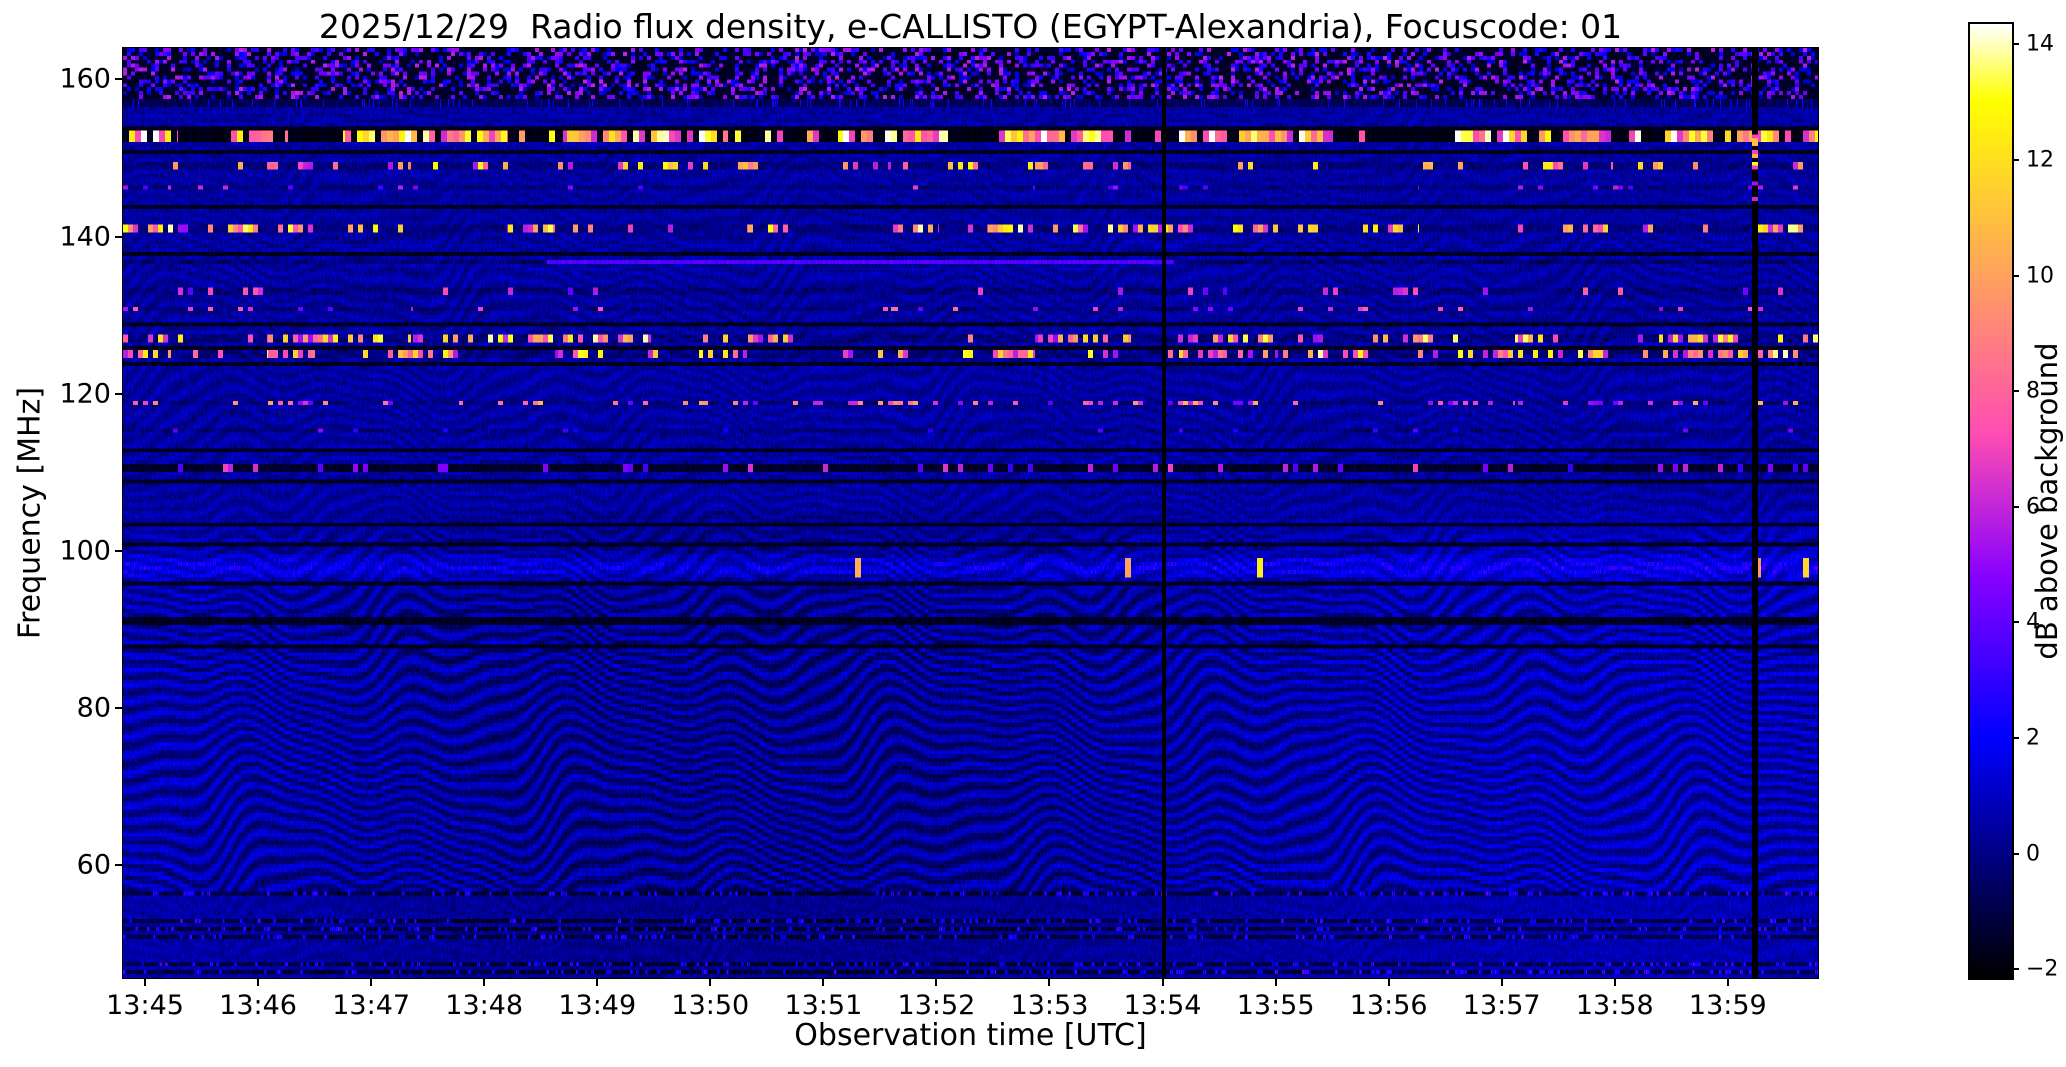 This screenshot has height=1067, width=2066. I want to click on colorbar-tick-label: −2, so click(2042, 969).